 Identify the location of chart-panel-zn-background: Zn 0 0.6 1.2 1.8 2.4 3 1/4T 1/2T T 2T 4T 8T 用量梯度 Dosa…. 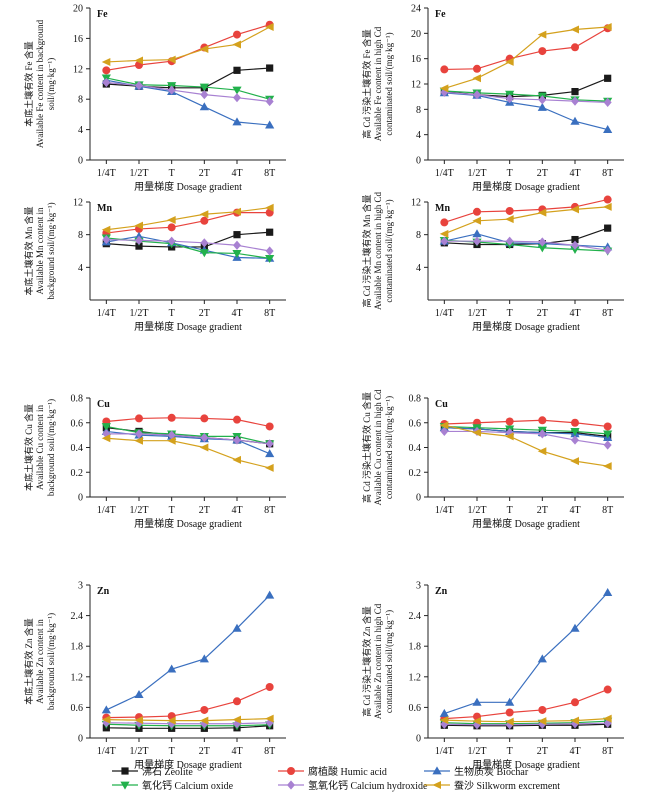
(154, 676).